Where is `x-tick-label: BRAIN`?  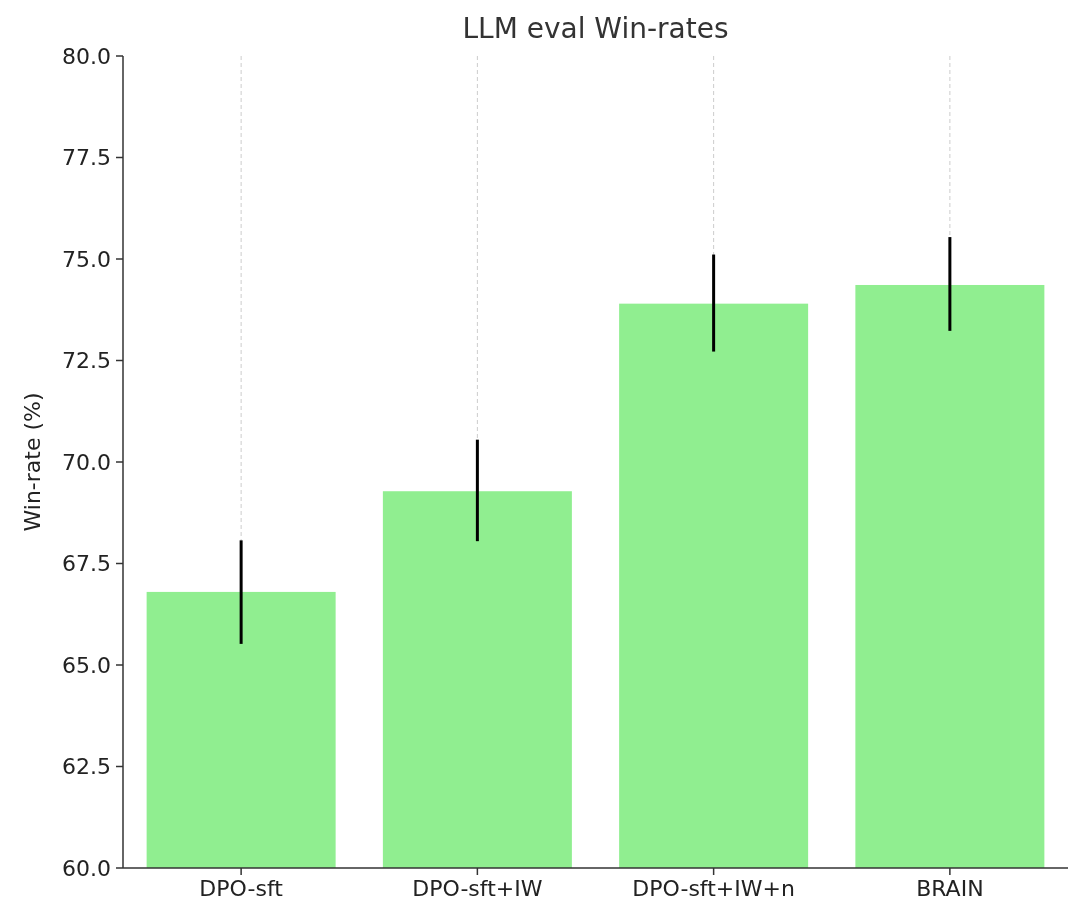
x-tick-label: BRAIN is located at coordinates (950, 888).